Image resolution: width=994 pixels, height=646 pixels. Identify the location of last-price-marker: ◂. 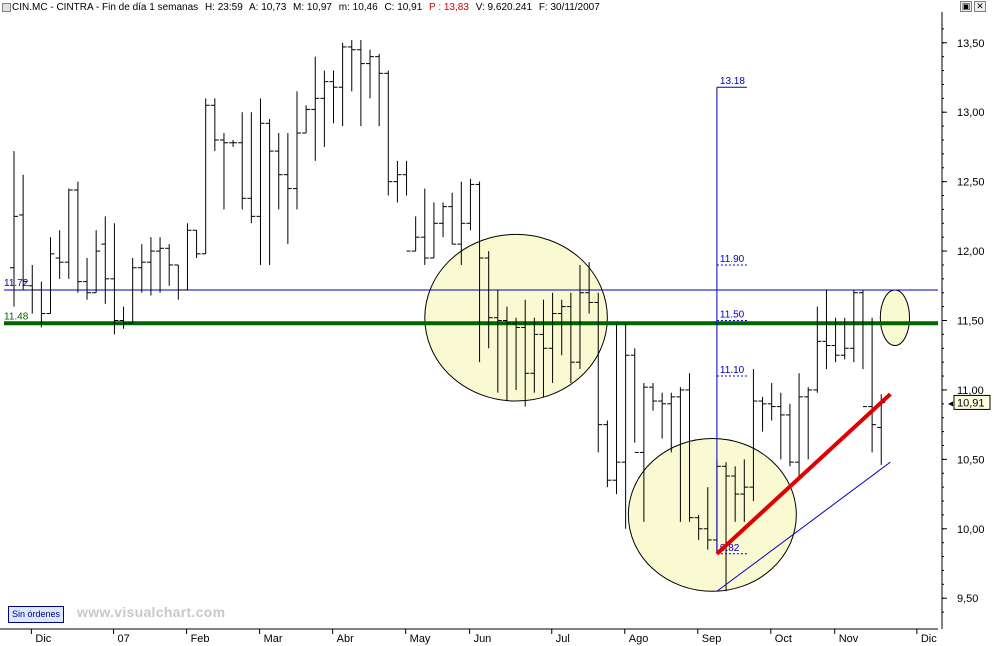
(950, 403).